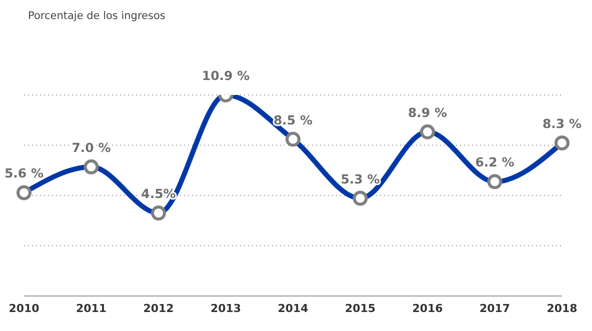 This screenshot has height=331, width=592. What do you see at coordinates (226, 75) in the screenshot?
I see `data-label: 10.9 %` at bounding box center [226, 75].